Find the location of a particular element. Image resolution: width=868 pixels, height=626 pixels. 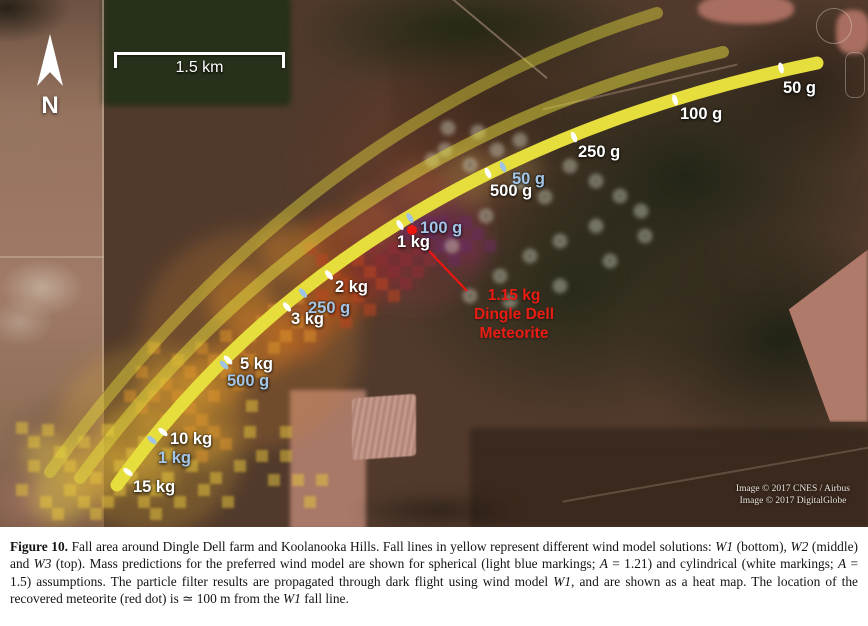

caption-segment: W3 is located at coordinates (42, 564).